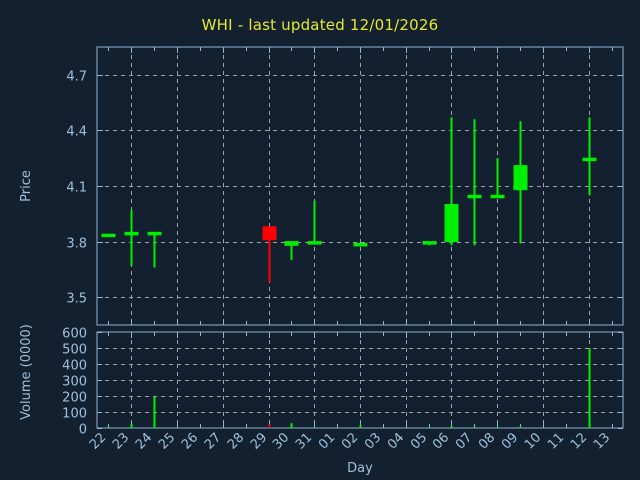  Describe the element at coordinates (74, 366) in the screenshot. I see `volume-tick-label: 400` at that location.